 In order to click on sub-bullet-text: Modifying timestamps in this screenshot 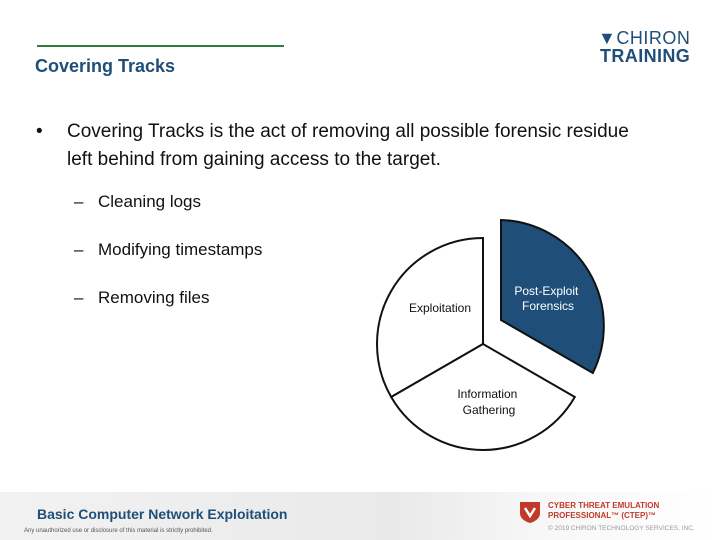, I will do `click(180, 249)`.